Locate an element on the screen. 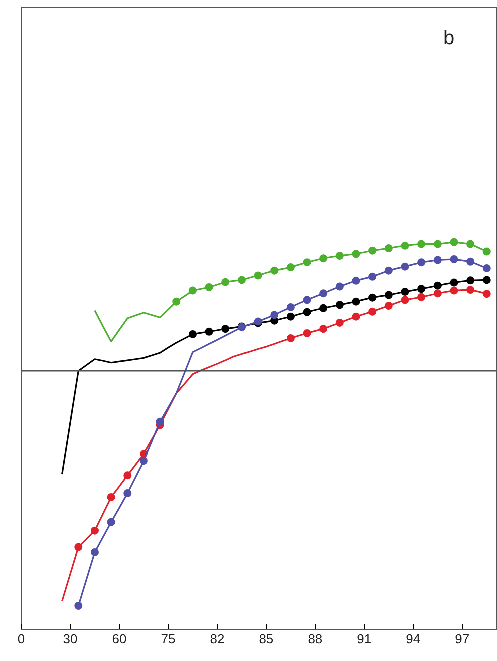 The height and width of the screenshot is (661, 497). x-tick-label: 82 is located at coordinates (217, 639).